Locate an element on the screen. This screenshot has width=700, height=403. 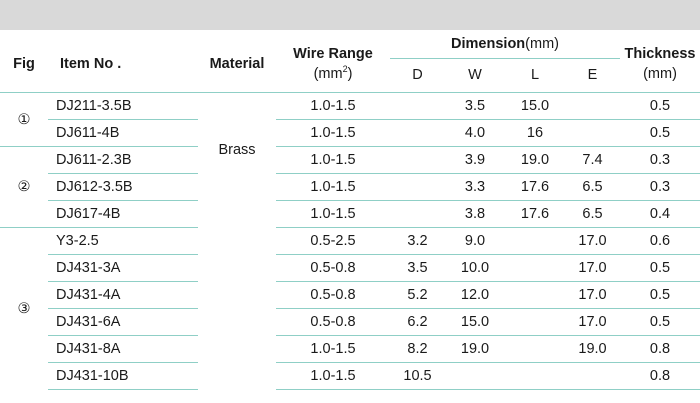
wire-range-unit: (mm2) is located at coordinates (333, 73).